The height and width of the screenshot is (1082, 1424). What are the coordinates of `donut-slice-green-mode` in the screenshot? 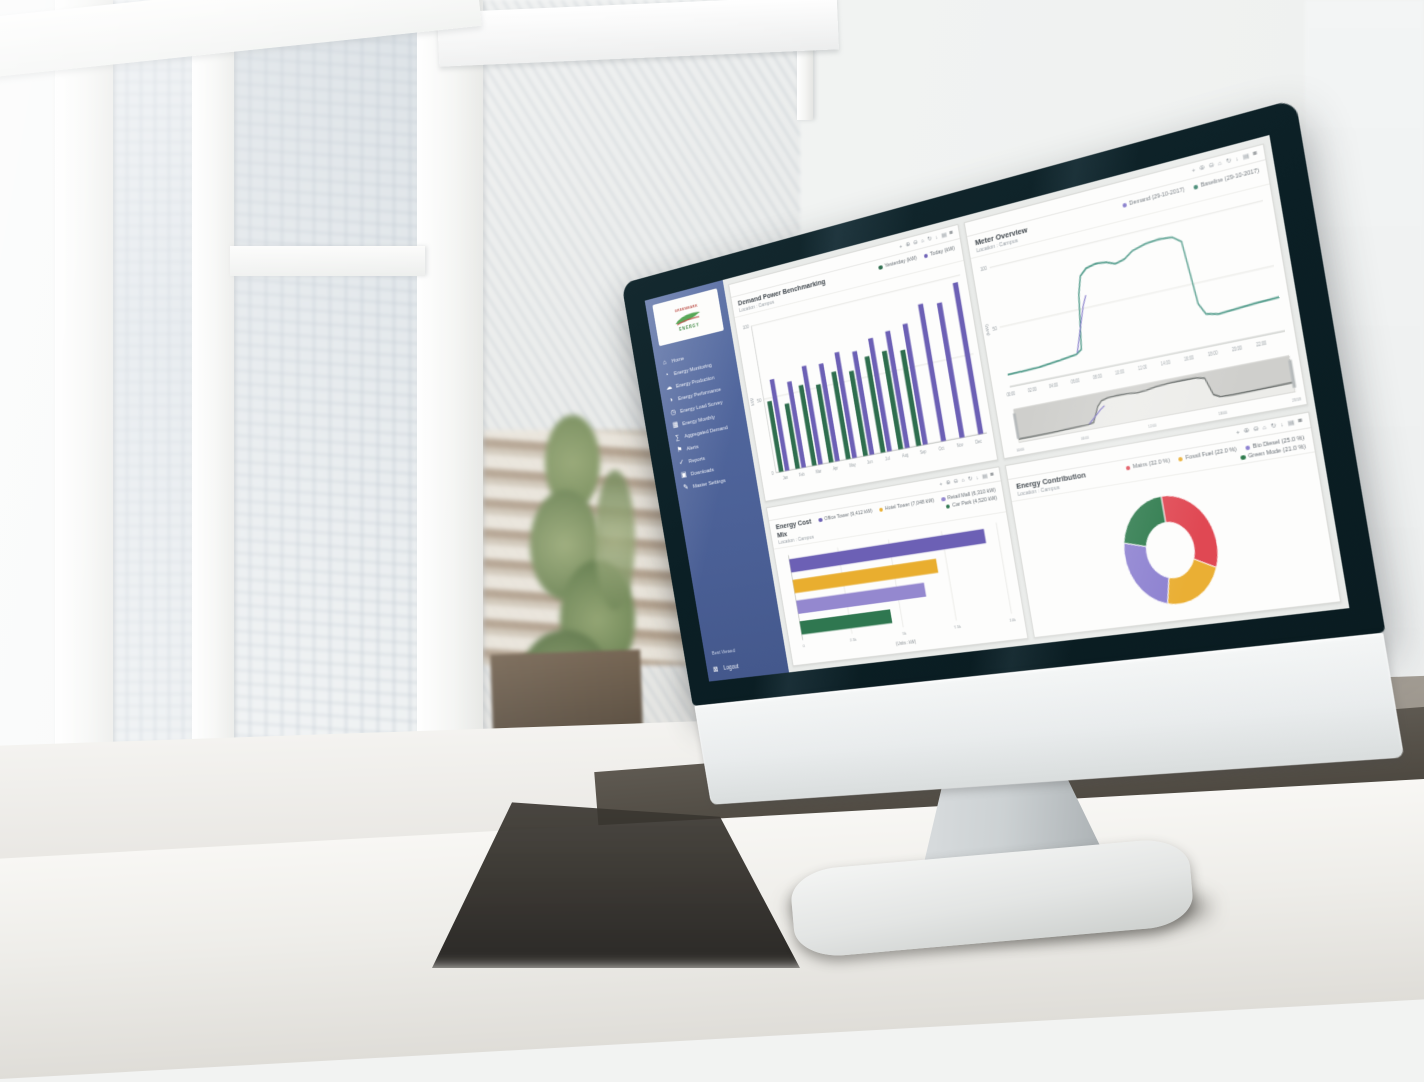 It's located at (1143, 522).